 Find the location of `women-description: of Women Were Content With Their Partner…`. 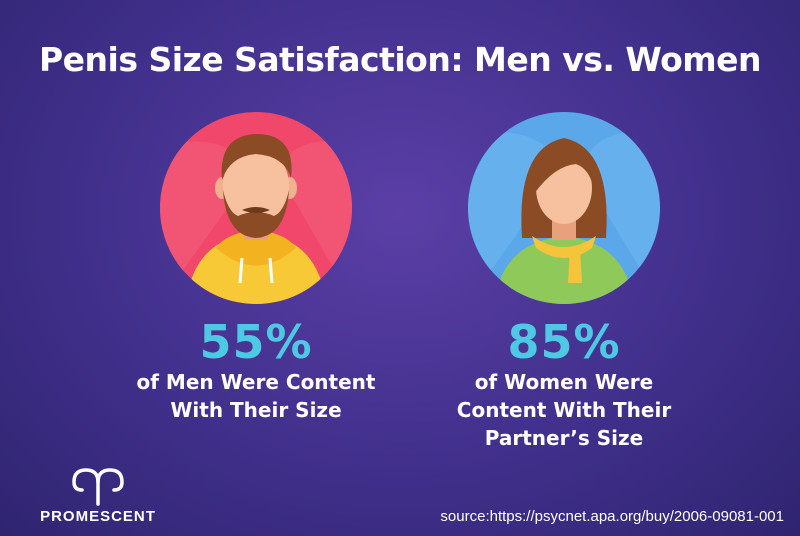

women-description: of Women Were Content With Their Partner… is located at coordinates (564, 410).